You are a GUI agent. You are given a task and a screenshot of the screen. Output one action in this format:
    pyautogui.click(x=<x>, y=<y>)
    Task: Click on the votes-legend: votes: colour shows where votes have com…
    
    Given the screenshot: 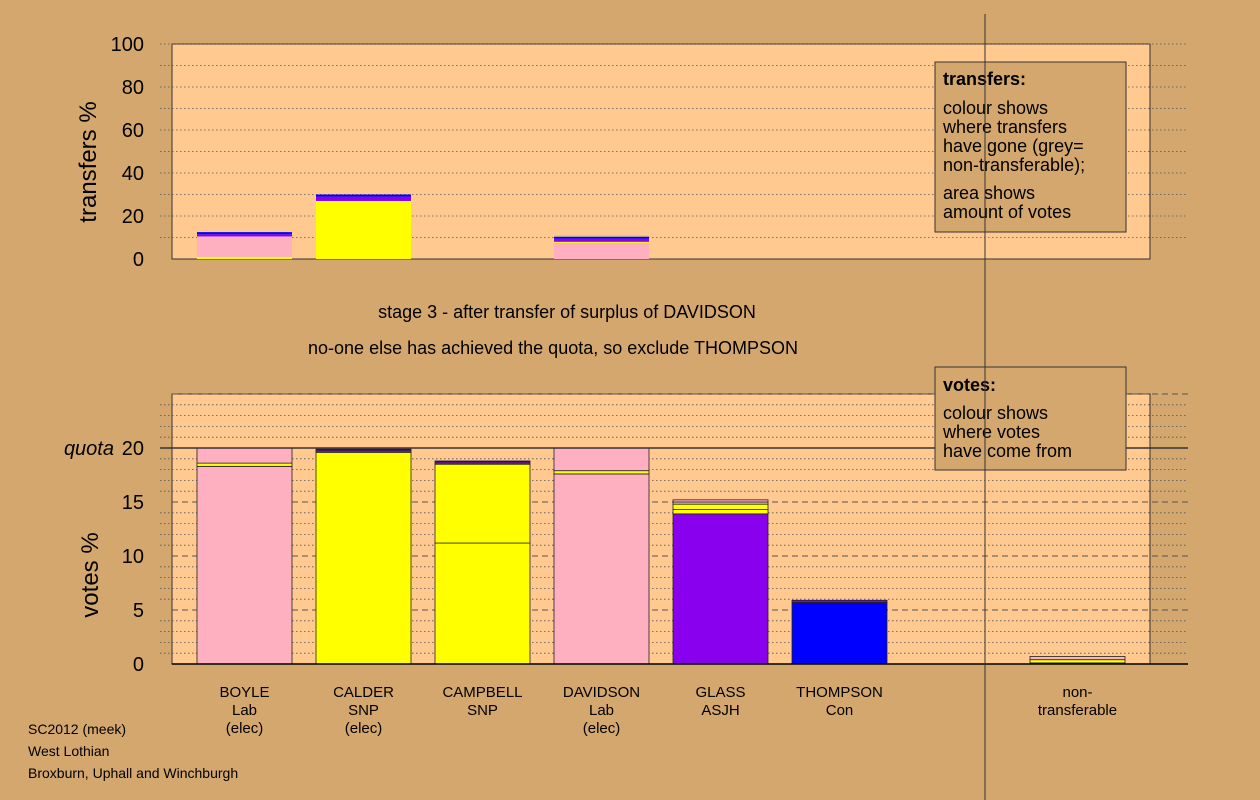 What is the action you would take?
    pyautogui.click(x=1030, y=418)
    